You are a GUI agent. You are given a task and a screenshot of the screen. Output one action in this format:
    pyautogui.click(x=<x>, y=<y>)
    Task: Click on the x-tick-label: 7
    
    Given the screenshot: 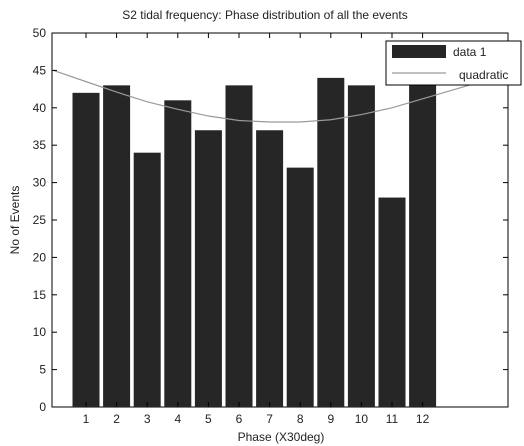 What is the action you would take?
    pyautogui.click(x=269, y=419)
    